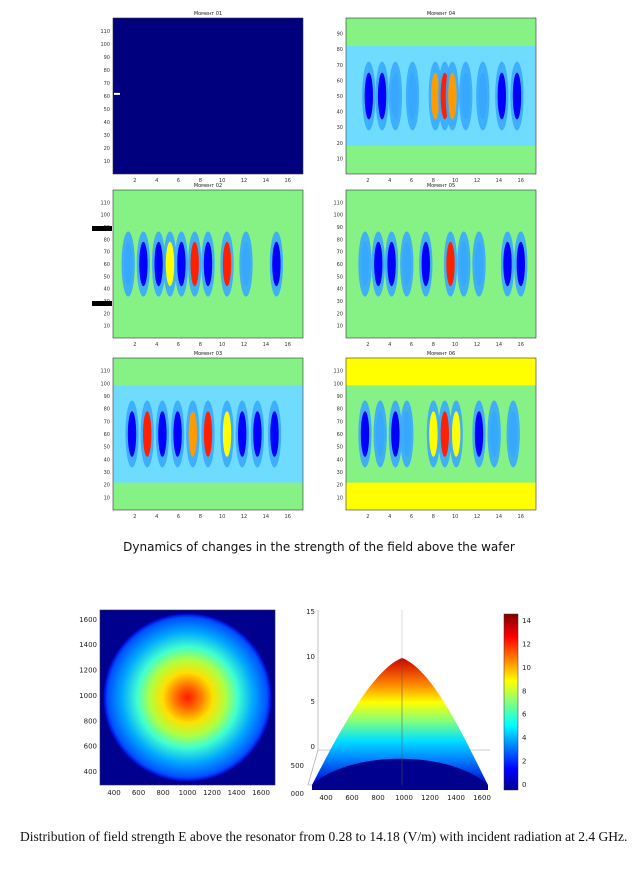 The image size is (638, 873). What do you see at coordinates (310, 657) in the screenshot?
I see `surface-z-tick: 10` at bounding box center [310, 657].